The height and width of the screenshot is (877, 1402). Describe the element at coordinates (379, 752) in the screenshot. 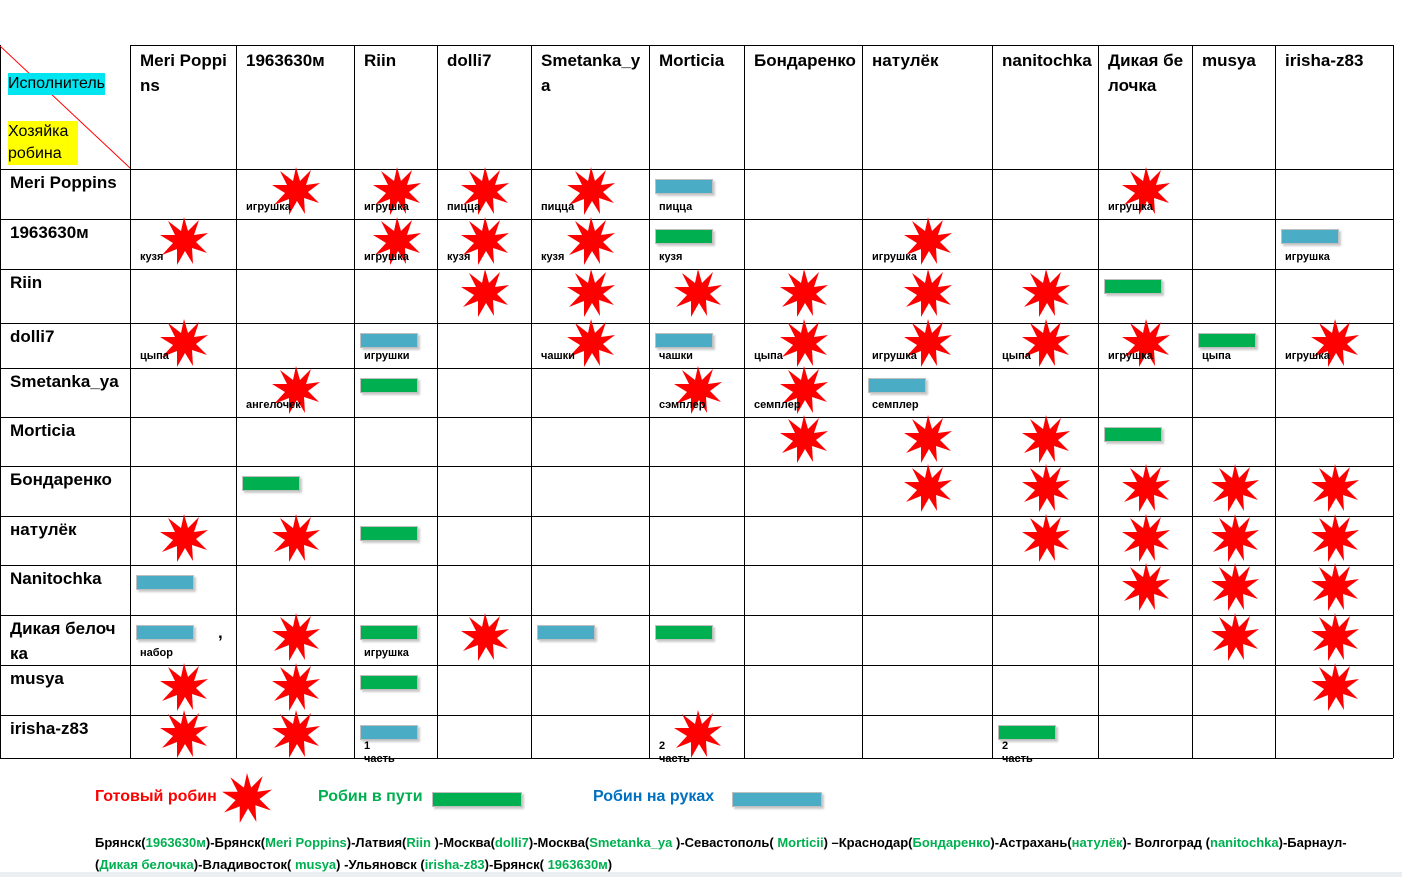

I see `cell-note: 1 часть` at that location.